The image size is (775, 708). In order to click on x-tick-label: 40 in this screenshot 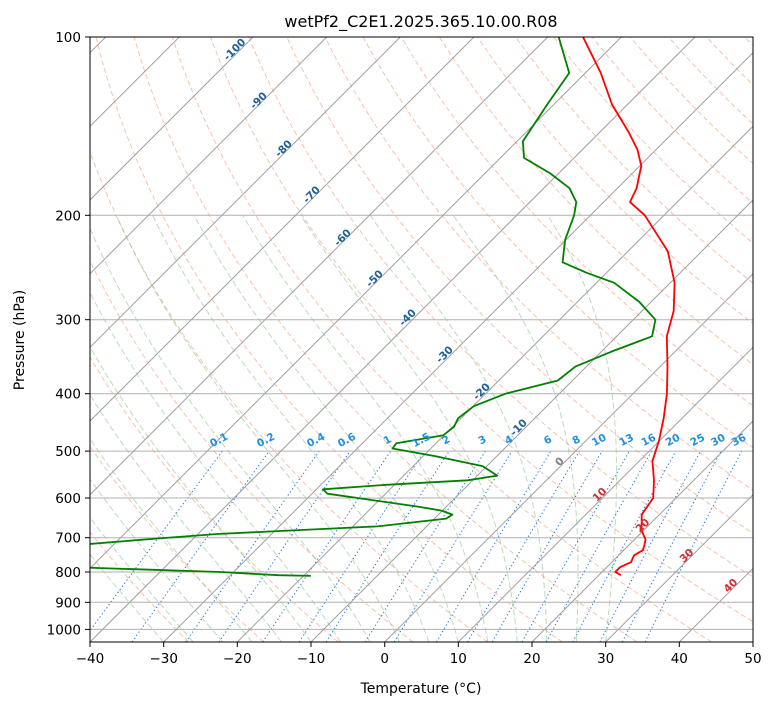, I will do `click(679, 659)`.